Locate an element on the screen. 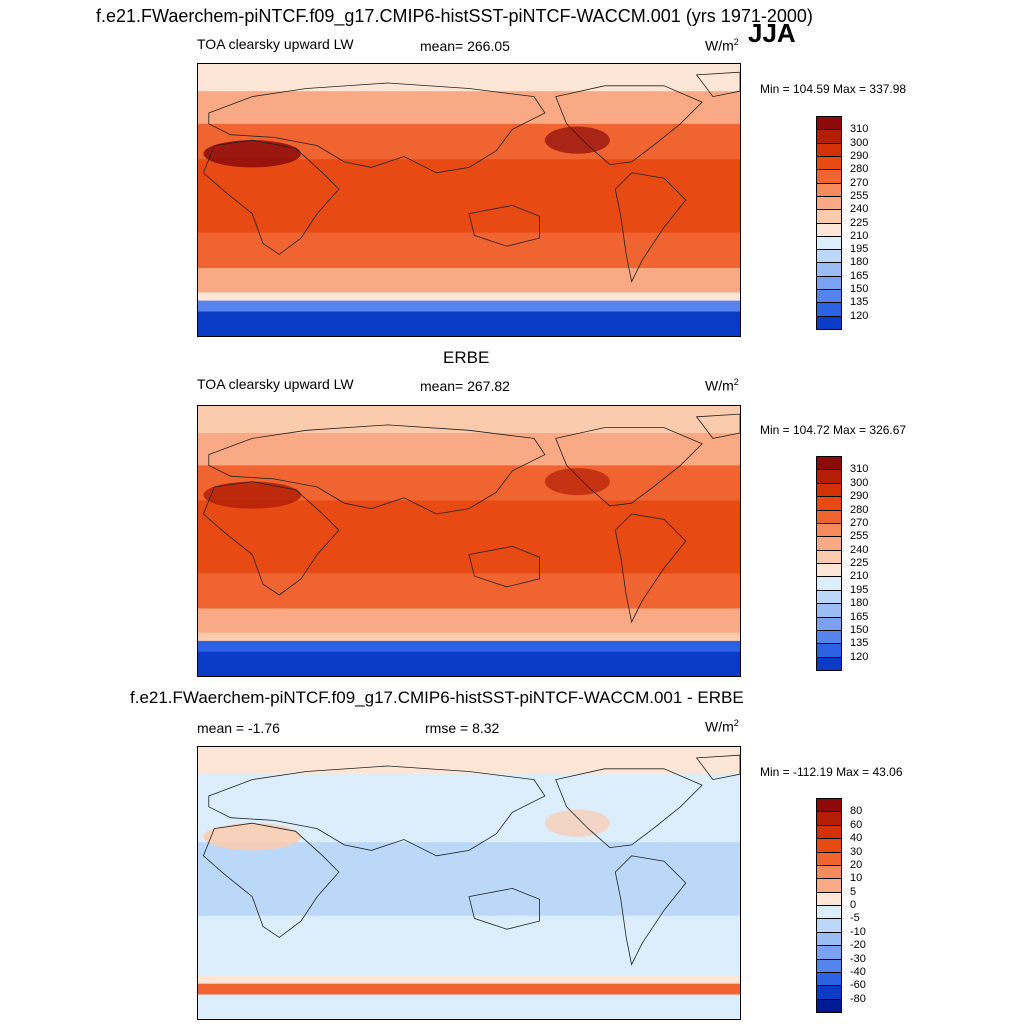  panel-2-mean-label: mean= 267.82 is located at coordinates (465, 386).